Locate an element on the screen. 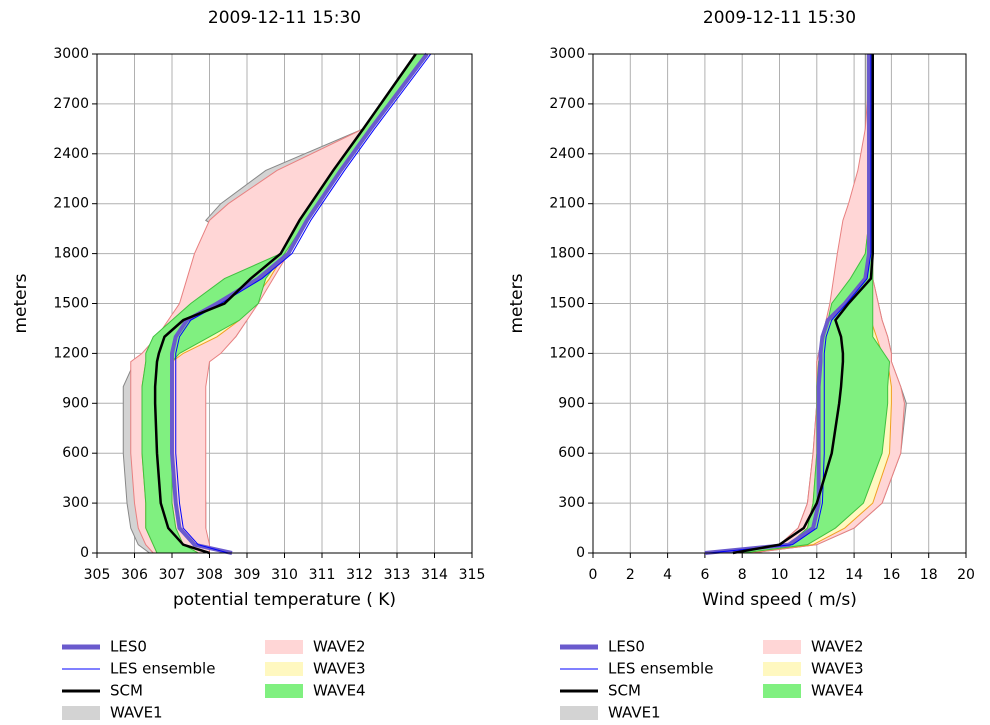 The height and width of the screenshot is (725, 990). x-tick-label: 16 is located at coordinates (891, 575).